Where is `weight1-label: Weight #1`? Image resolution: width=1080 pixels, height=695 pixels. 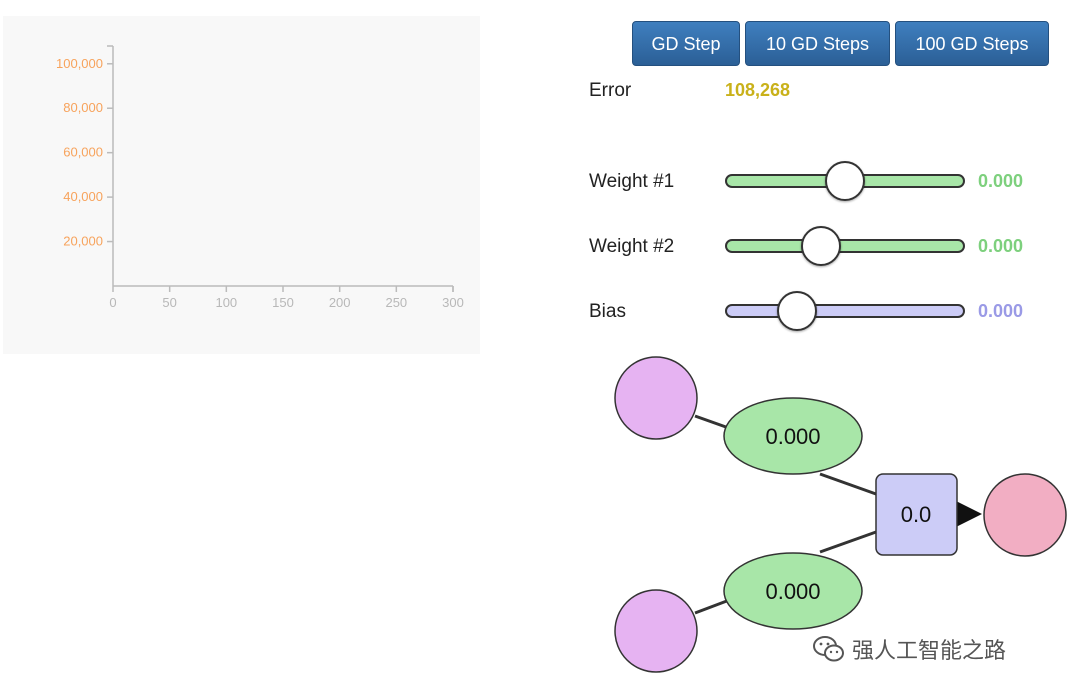 weight1-label: Weight #1 is located at coordinates (632, 181).